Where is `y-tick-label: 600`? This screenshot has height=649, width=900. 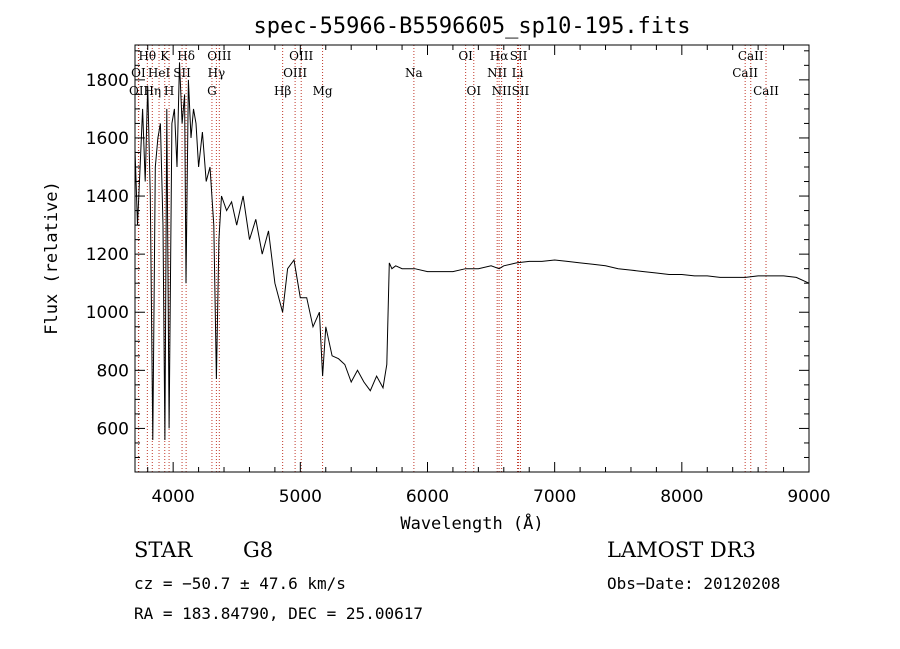 y-tick-label: 600 is located at coordinates (113, 429).